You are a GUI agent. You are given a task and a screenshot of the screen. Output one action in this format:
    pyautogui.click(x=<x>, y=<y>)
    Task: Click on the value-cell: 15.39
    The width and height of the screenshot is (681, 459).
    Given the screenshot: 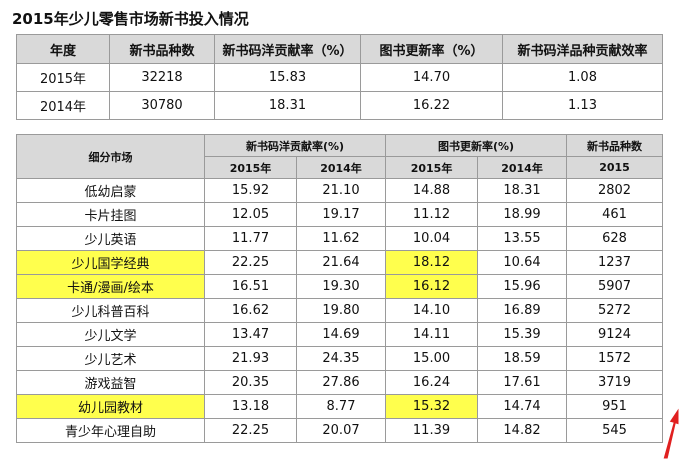 What is the action you would take?
    pyautogui.click(x=522, y=334)
    